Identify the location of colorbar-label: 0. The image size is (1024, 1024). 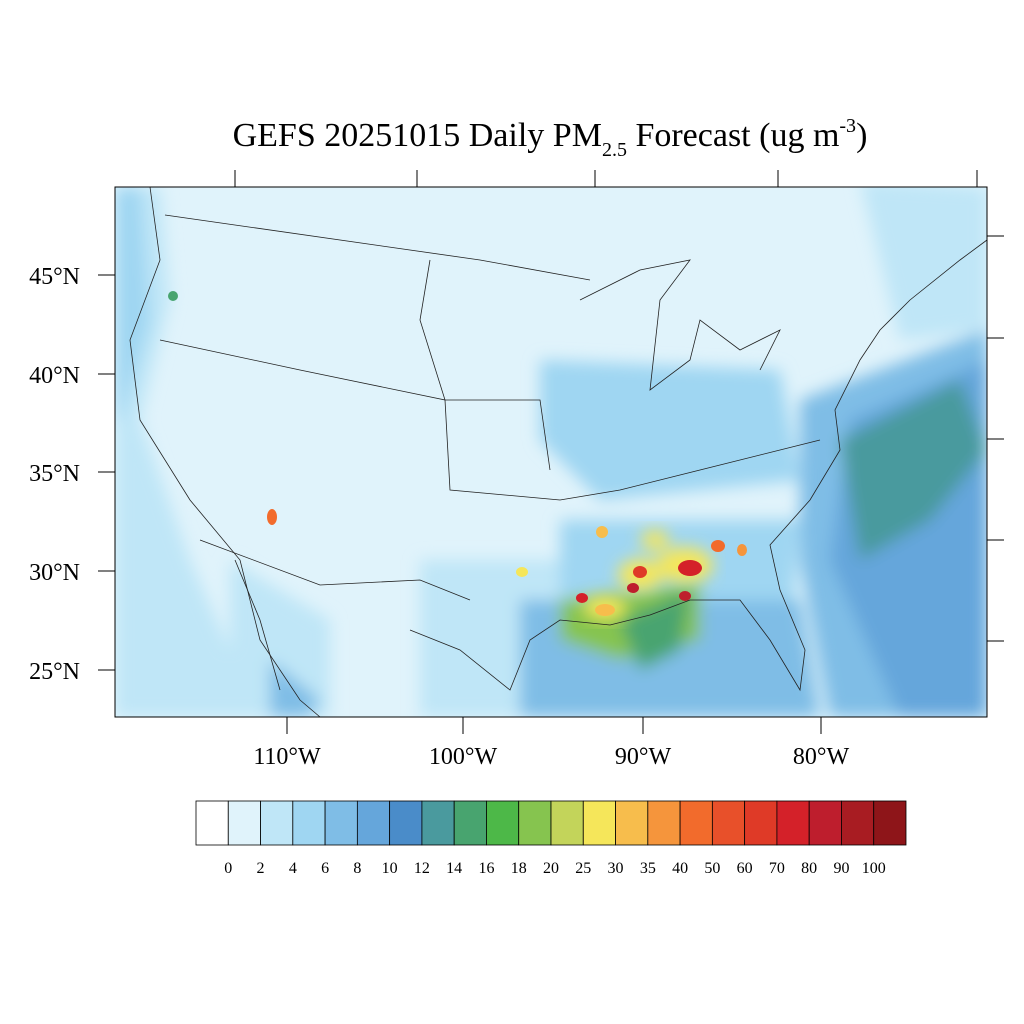
(228, 868).